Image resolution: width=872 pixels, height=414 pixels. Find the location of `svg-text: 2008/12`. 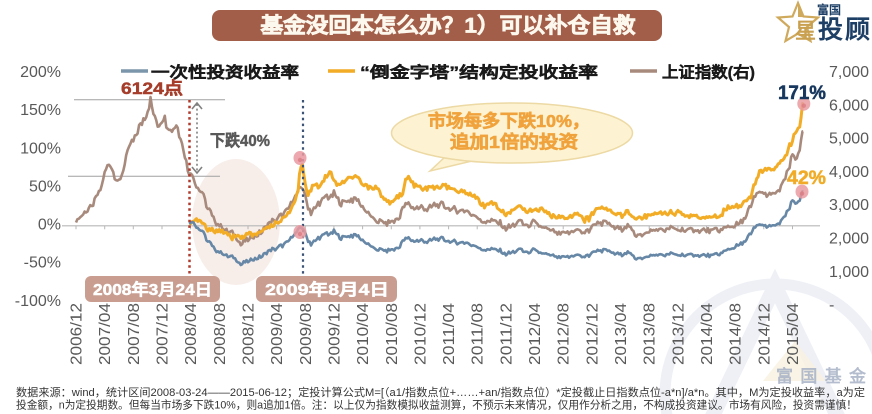

svg-text: 2008/12 is located at coordinates (249, 334).